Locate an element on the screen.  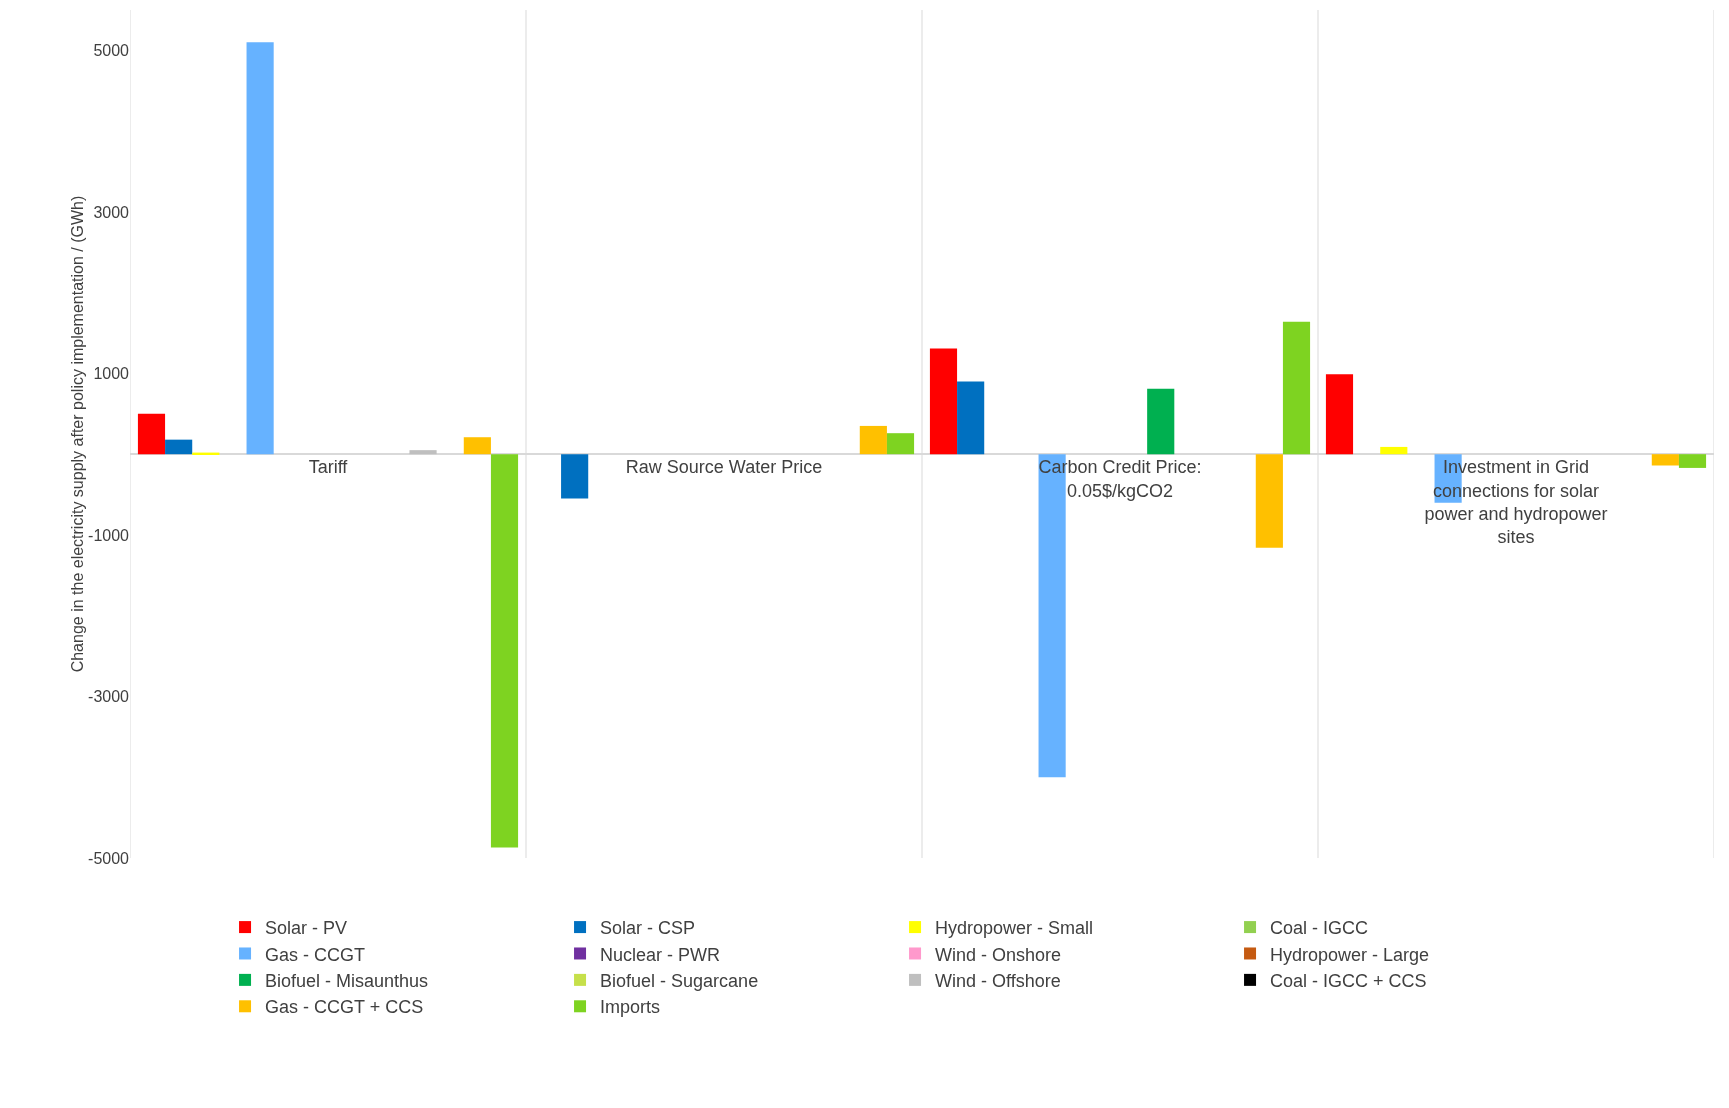
legend-label: Nuclear - PWR is located at coordinates (660, 954).